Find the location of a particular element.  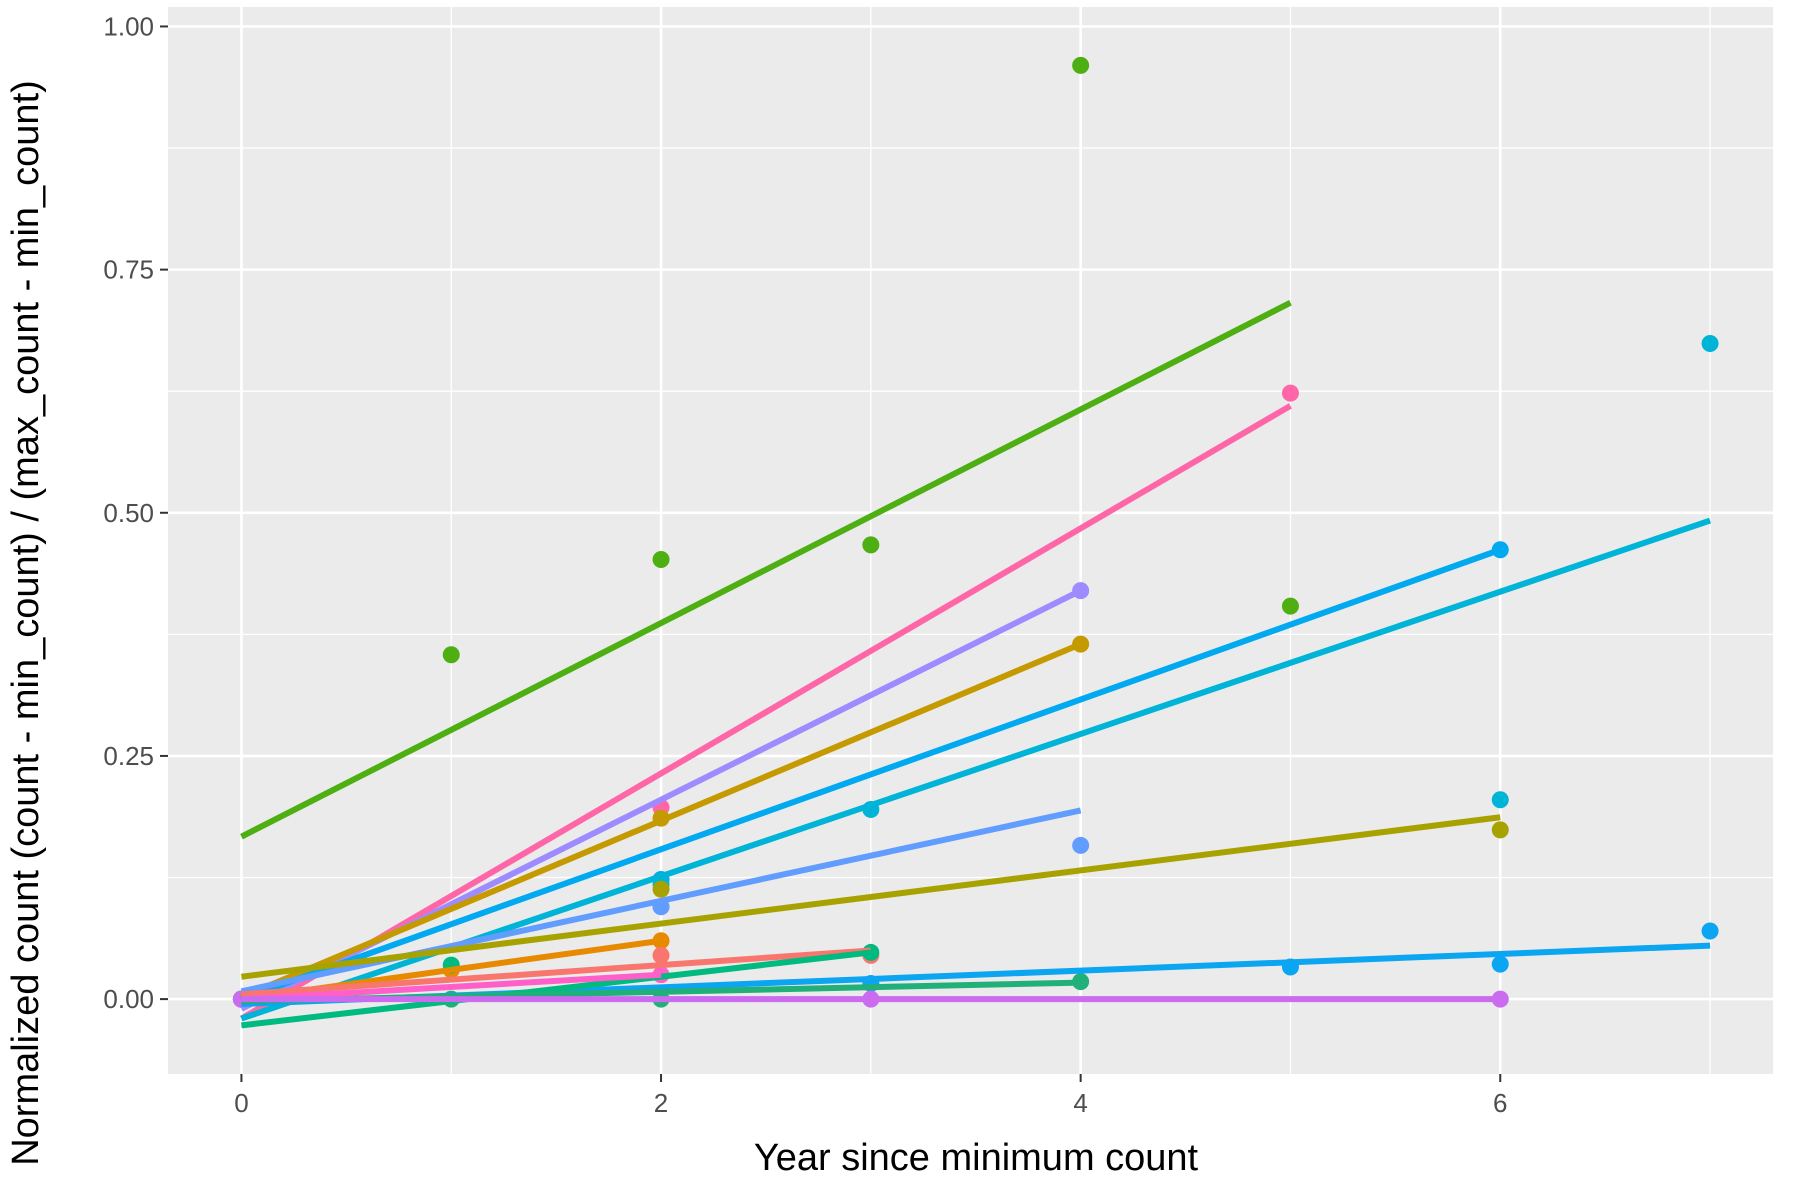

x-tick-label: 0 is located at coordinates (241, 1103).